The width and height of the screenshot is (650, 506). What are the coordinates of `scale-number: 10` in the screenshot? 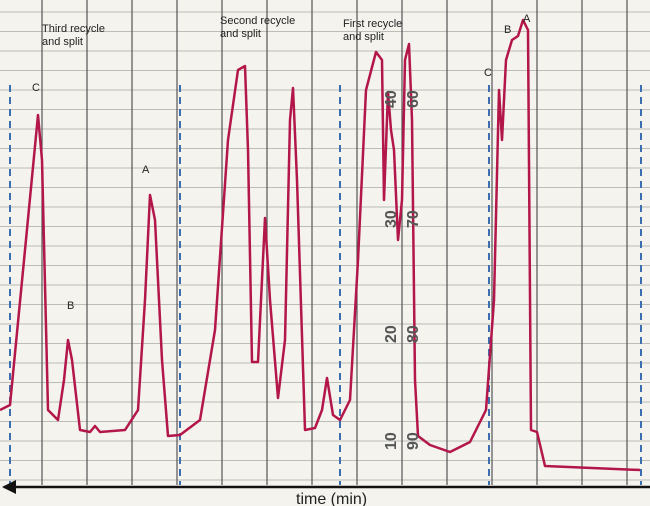 It's located at (391, 441).